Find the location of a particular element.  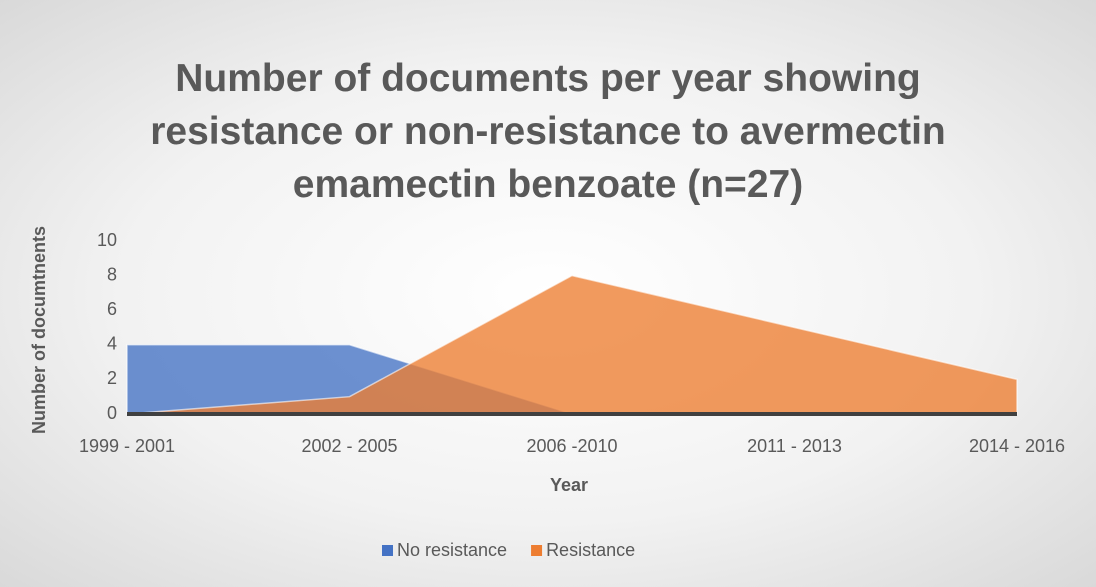

legend-label: No resistance is located at coordinates (452, 550).